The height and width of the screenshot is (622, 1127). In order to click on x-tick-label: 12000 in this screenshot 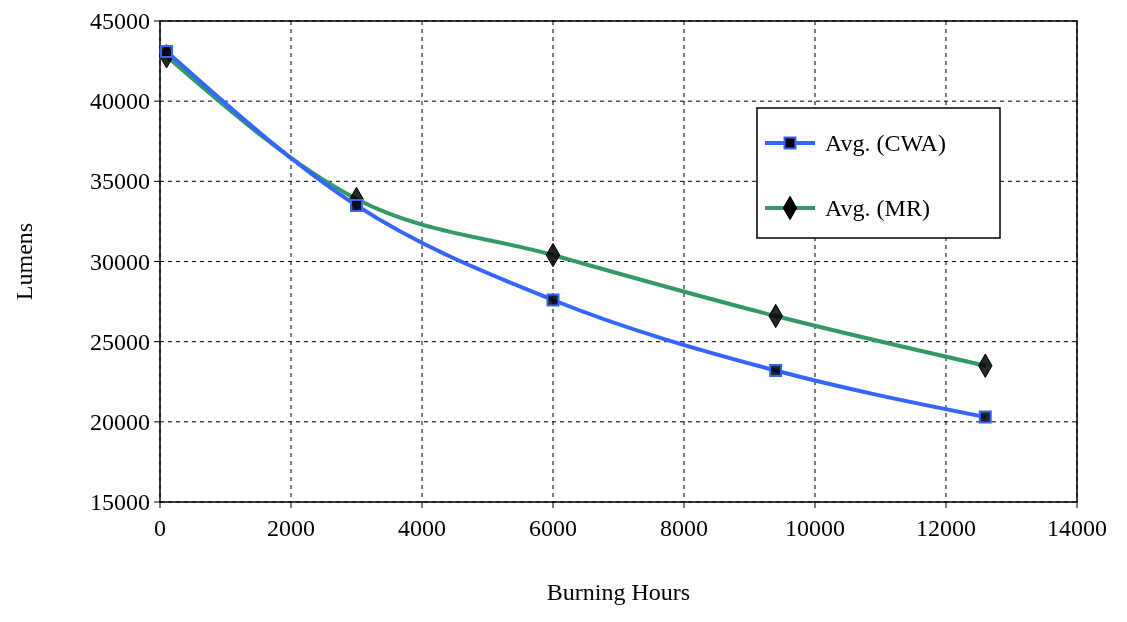, I will do `click(946, 528)`.